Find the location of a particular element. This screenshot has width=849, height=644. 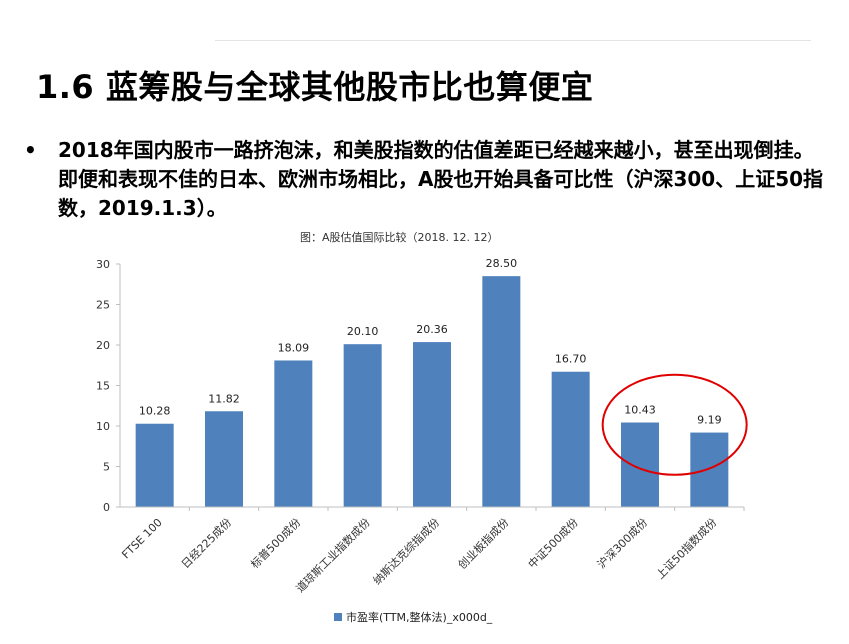

legend-label: 市盈率(TTM,整体法)_x000d_ is located at coordinates (419, 617).